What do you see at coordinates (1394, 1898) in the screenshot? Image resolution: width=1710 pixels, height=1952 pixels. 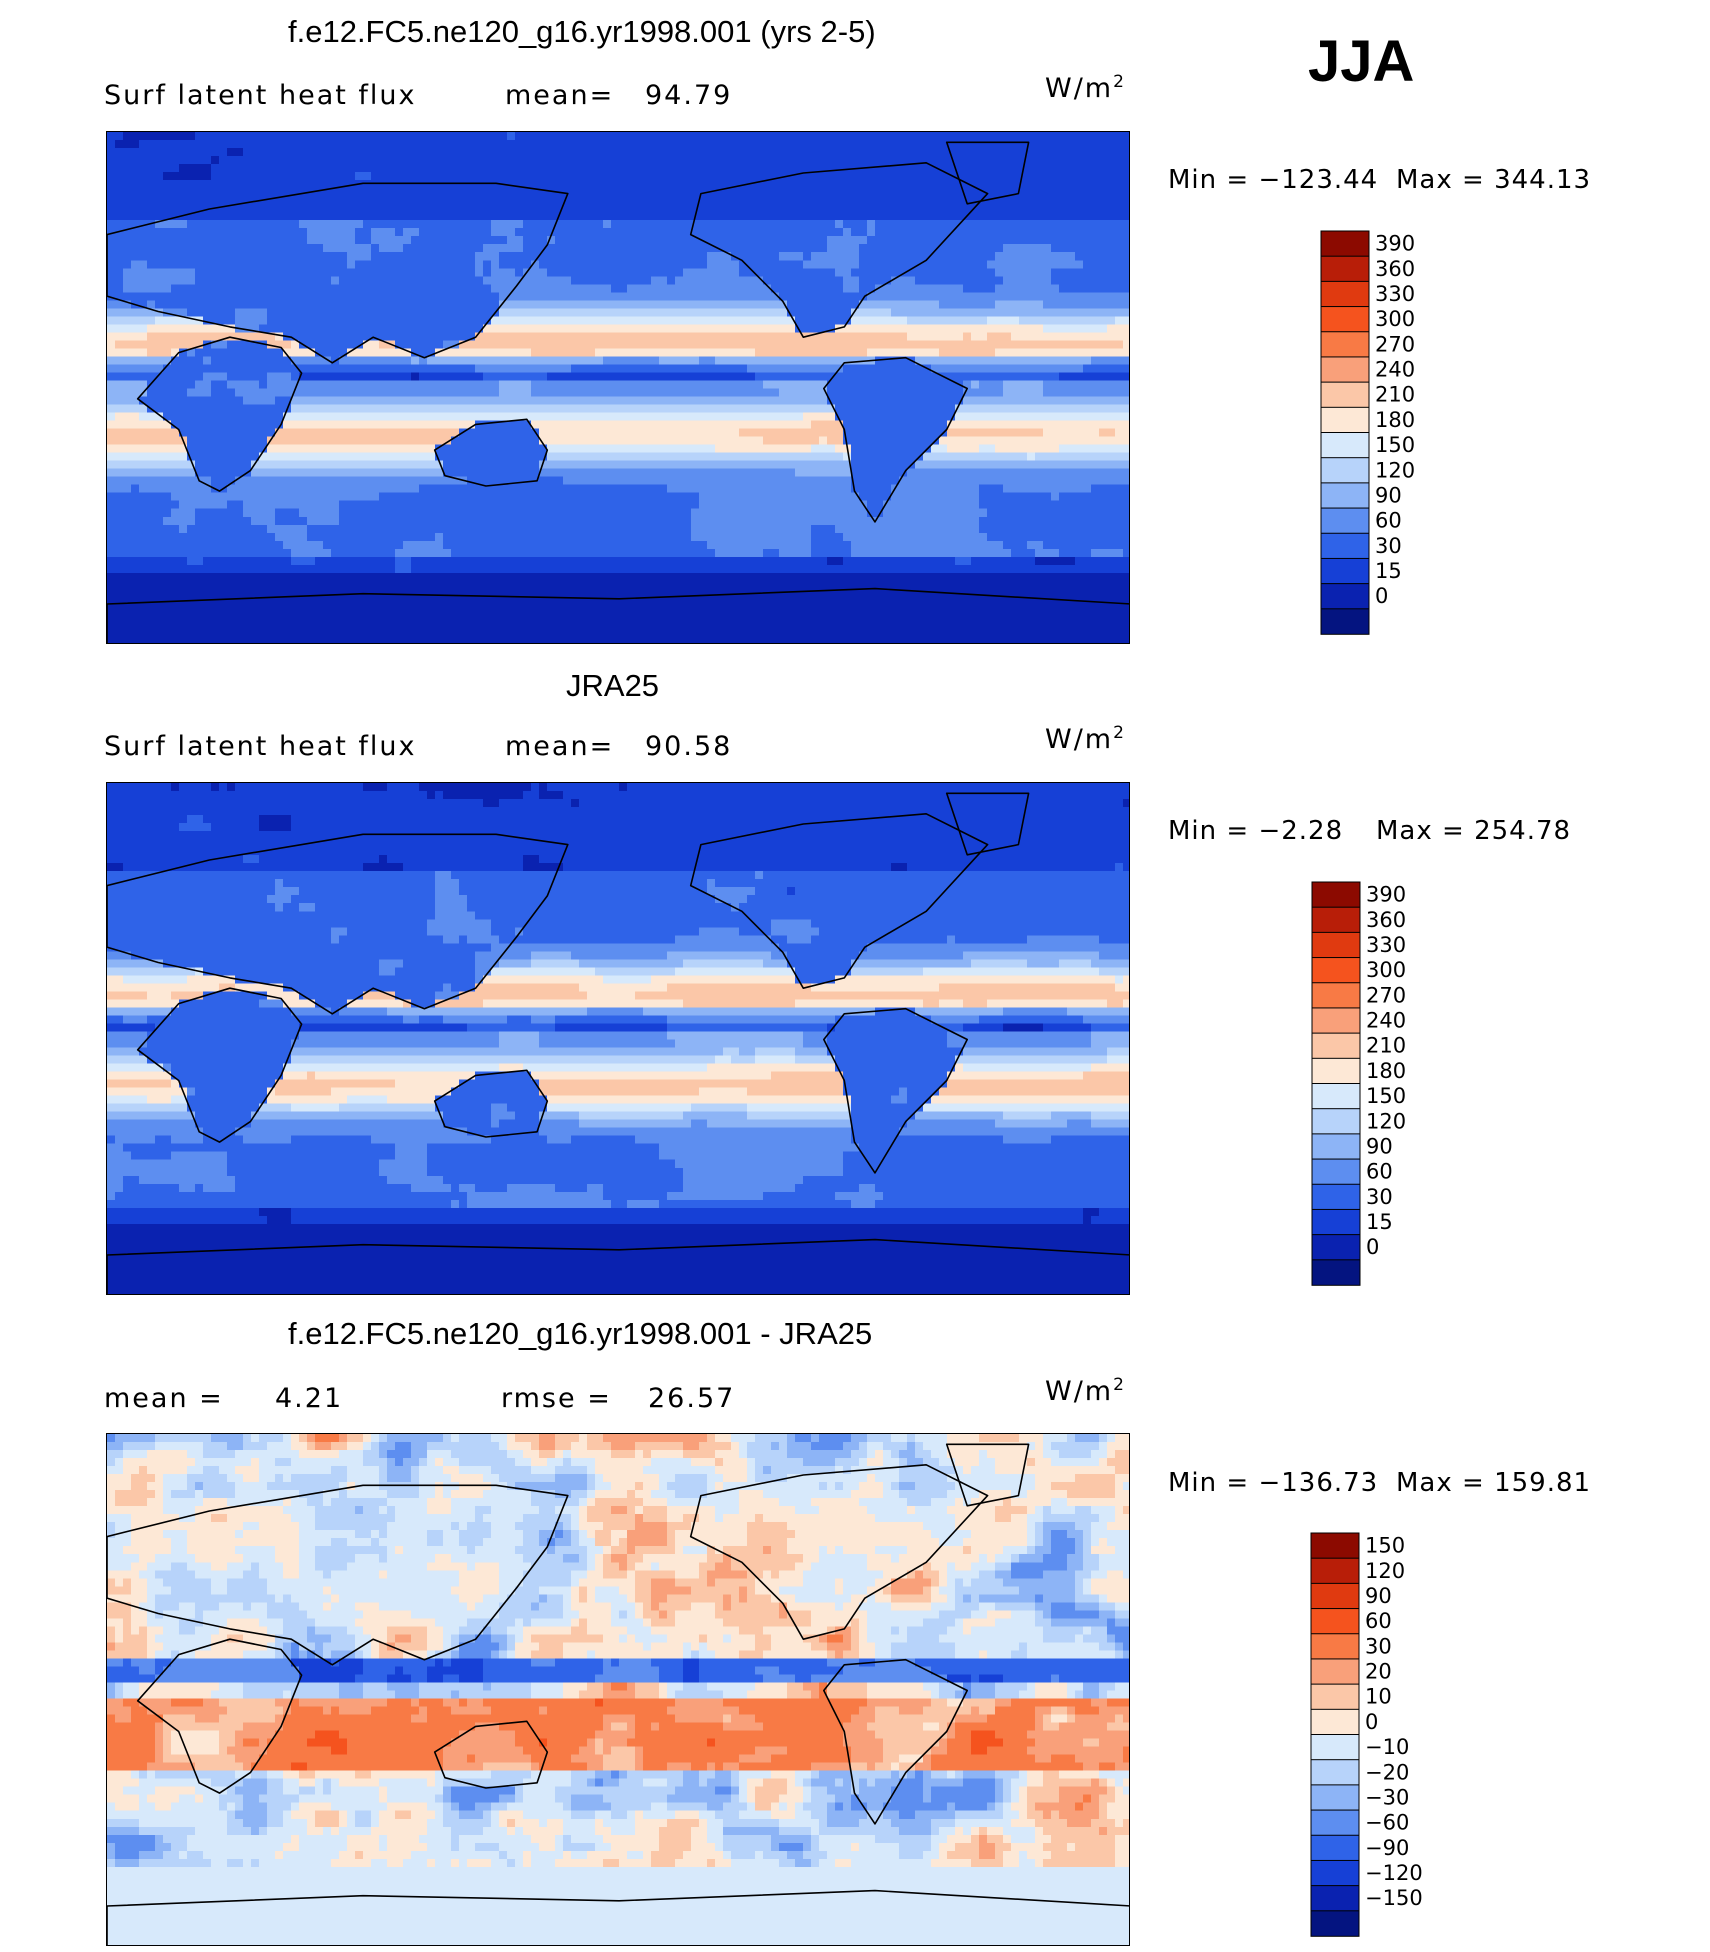 I see `colorbar-tick-label: −150` at bounding box center [1394, 1898].